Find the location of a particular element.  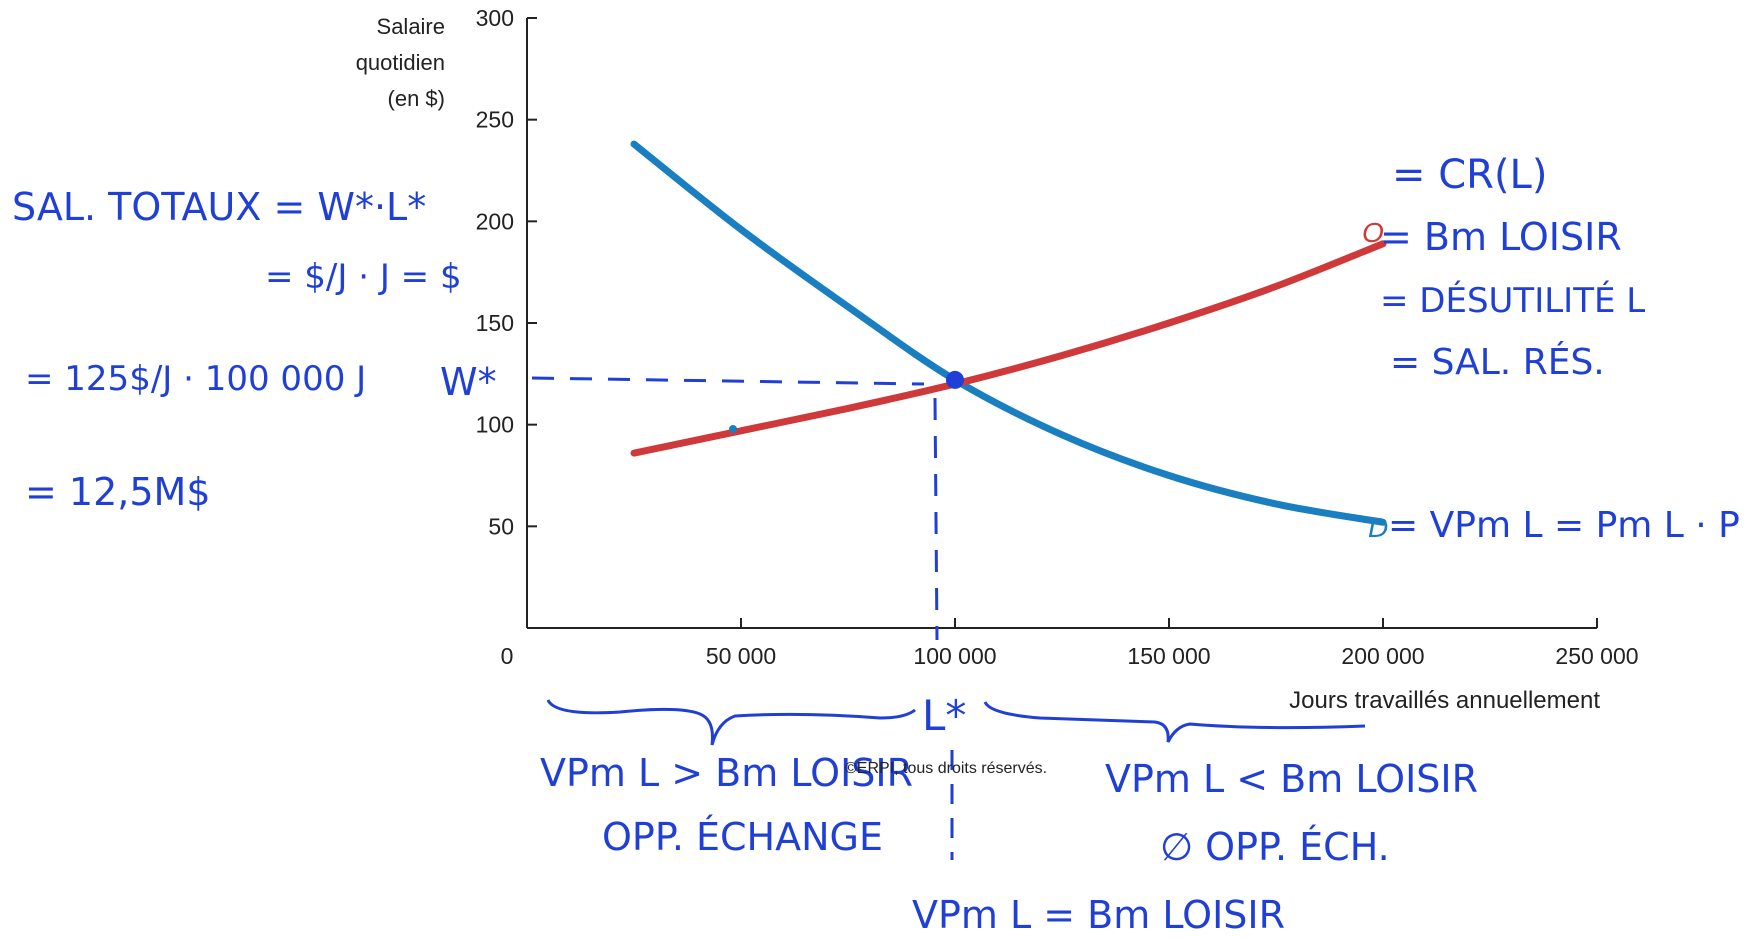

supply-curve is located at coordinates (1008, 348).